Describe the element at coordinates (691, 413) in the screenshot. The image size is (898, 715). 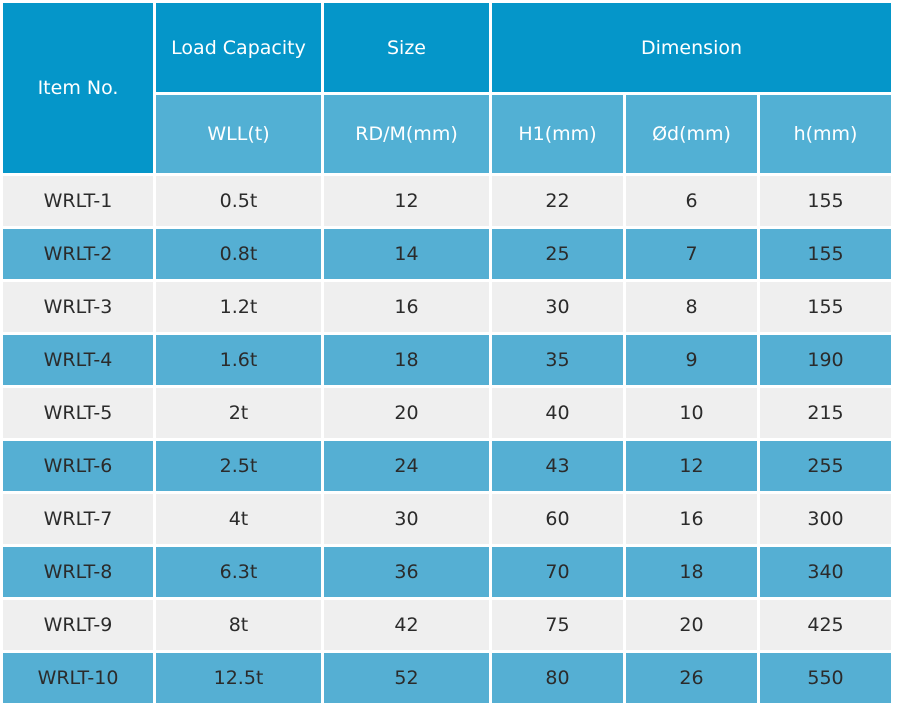
I see `cell-od: 10` at that location.